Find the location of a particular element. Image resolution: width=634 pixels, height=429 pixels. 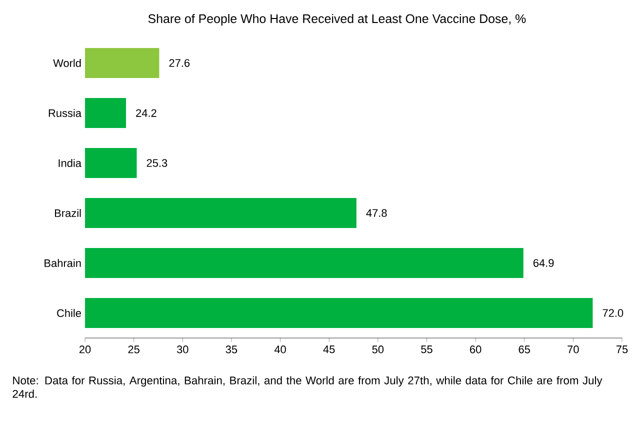

data-label: 64.9 is located at coordinates (543, 263).